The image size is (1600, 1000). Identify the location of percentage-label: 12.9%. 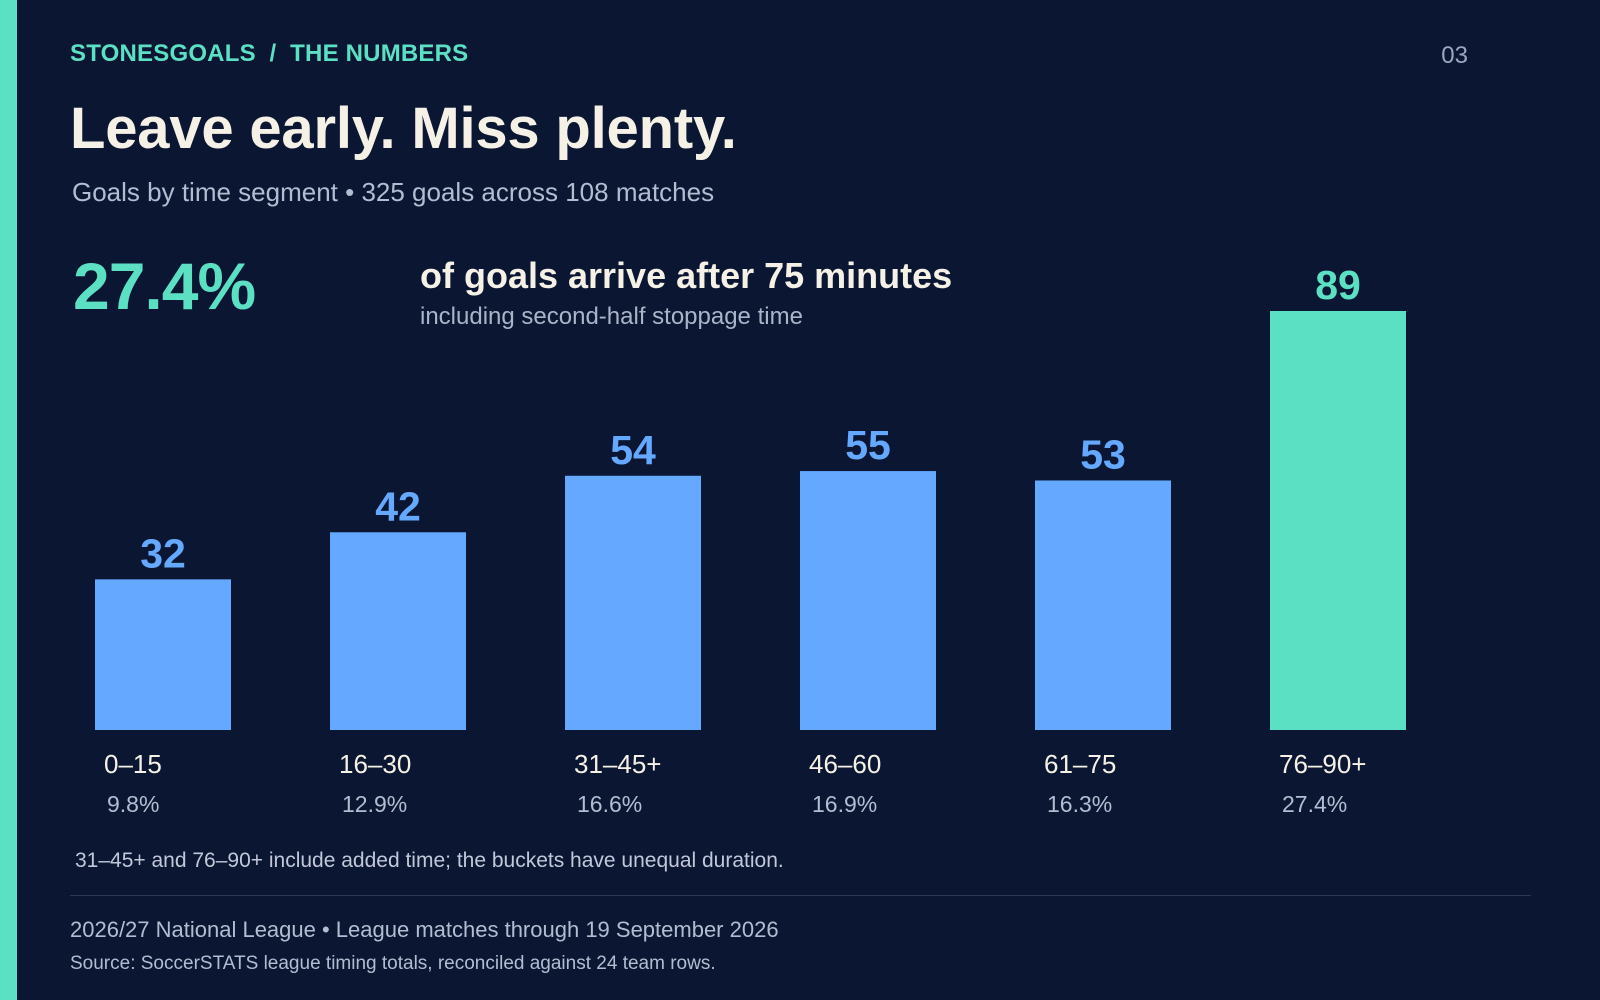
(374, 804).